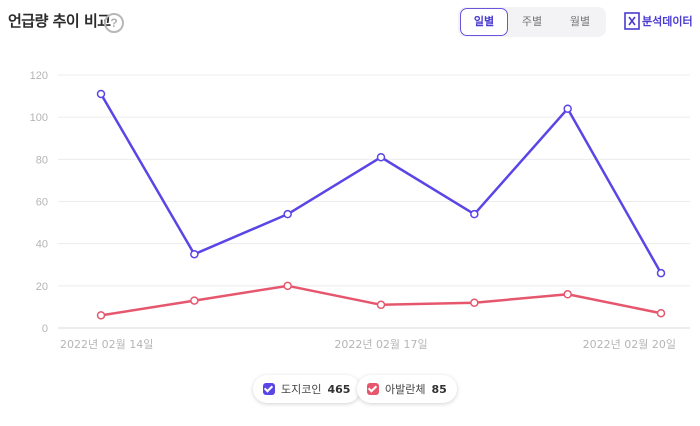  Describe the element at coordinates (42, 287) in the screenshot. I see `y-tick-label: 20` at that location.